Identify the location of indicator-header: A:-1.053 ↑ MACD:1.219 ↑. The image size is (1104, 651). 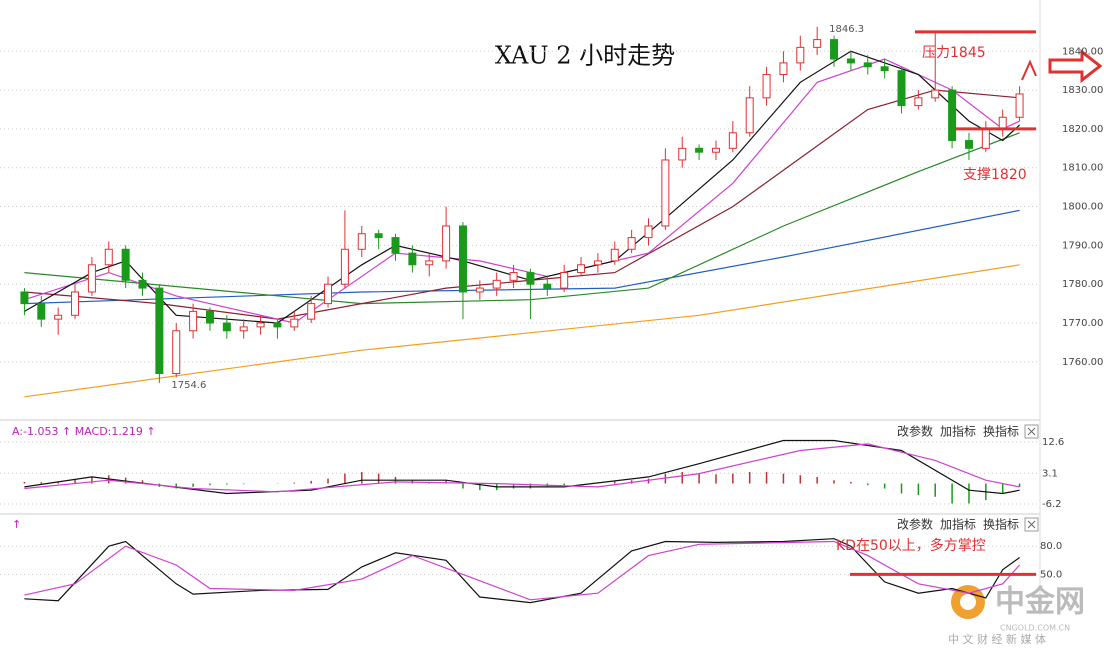
(84, 431).